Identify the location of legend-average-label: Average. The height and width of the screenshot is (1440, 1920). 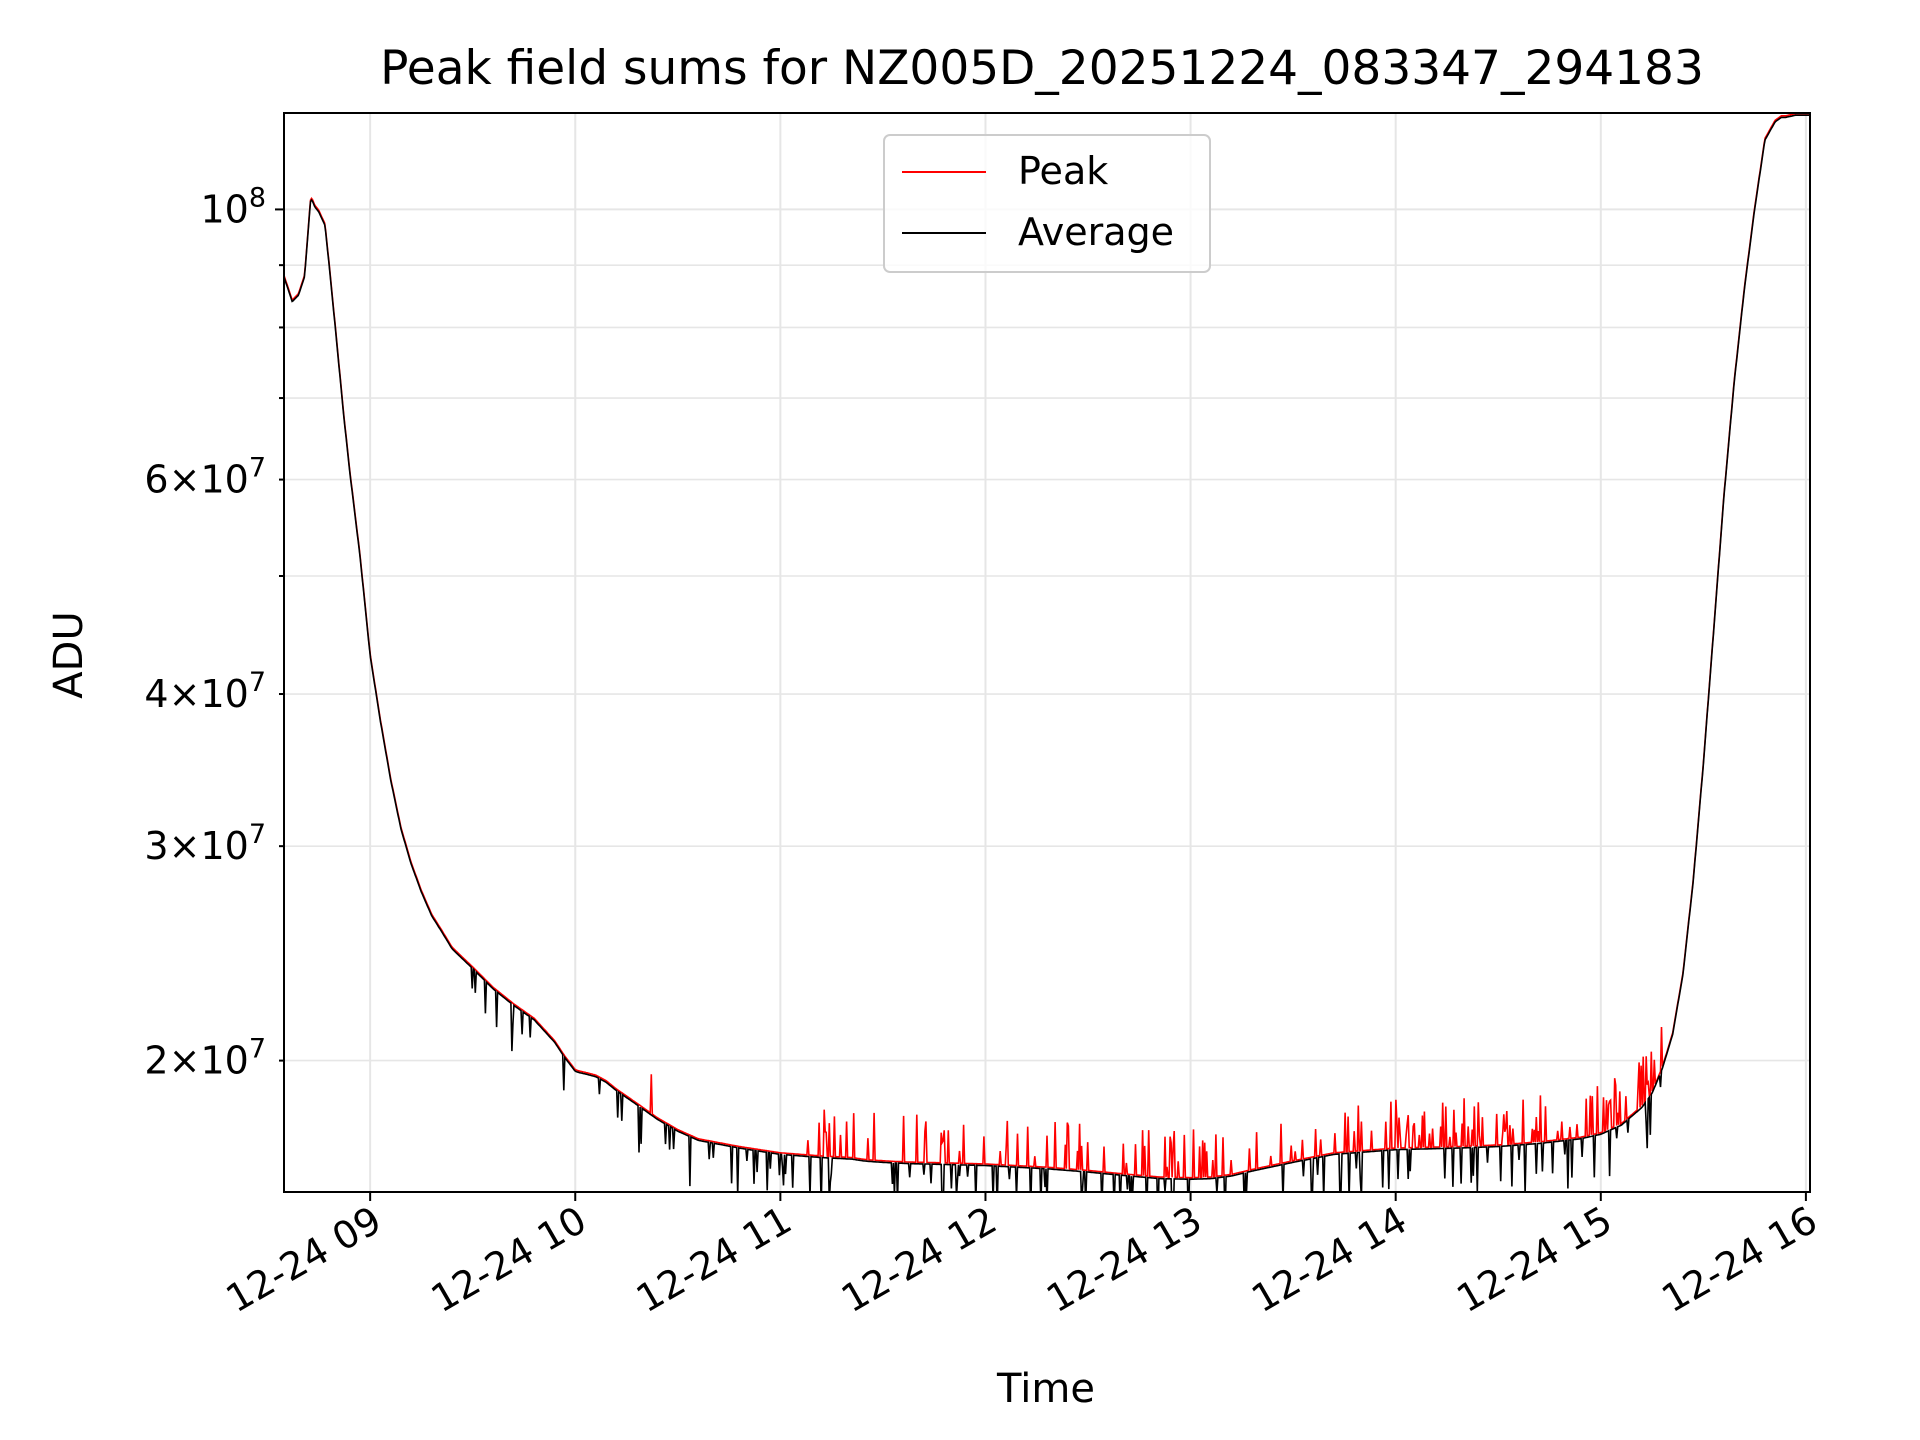
(1096, 232).